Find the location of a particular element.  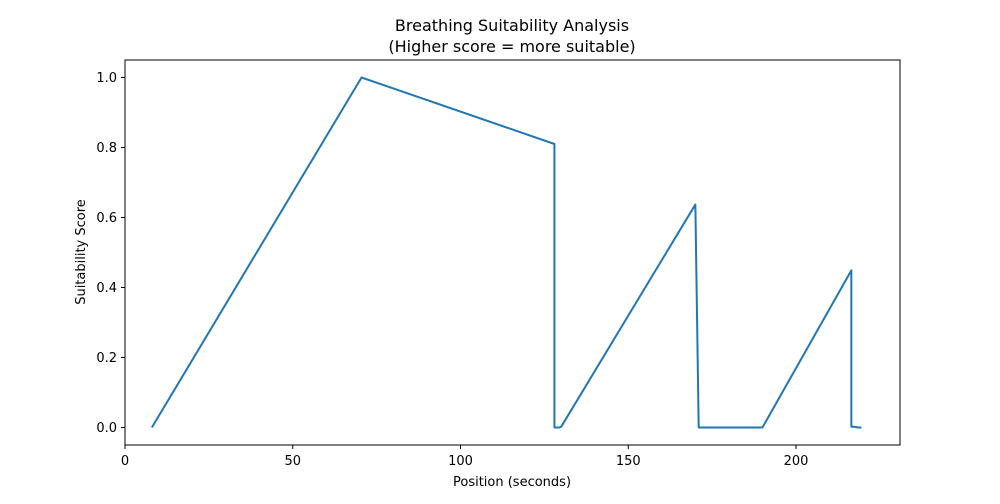

x-tick-label: 100 is located at coordinates (460, 461).